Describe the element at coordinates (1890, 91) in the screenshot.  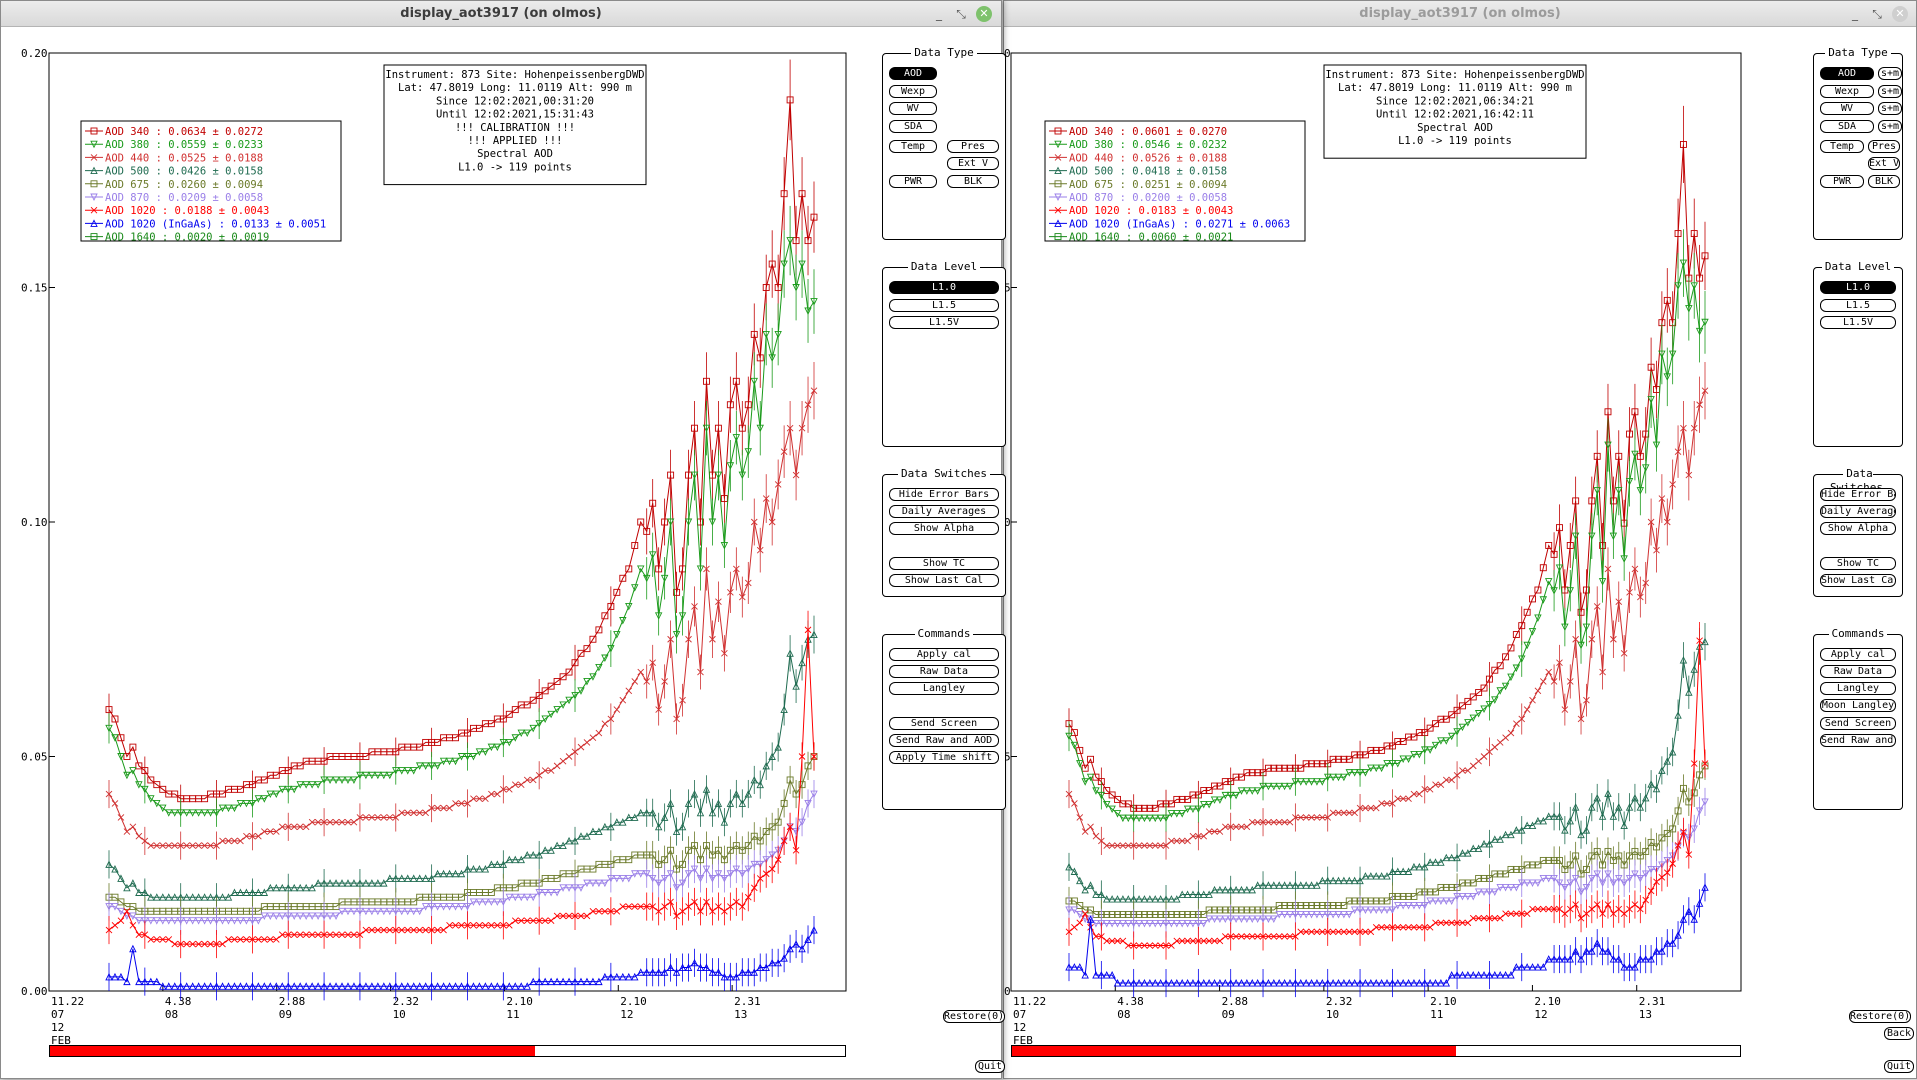
I see `sm-wexp-button: s+m` at that location.